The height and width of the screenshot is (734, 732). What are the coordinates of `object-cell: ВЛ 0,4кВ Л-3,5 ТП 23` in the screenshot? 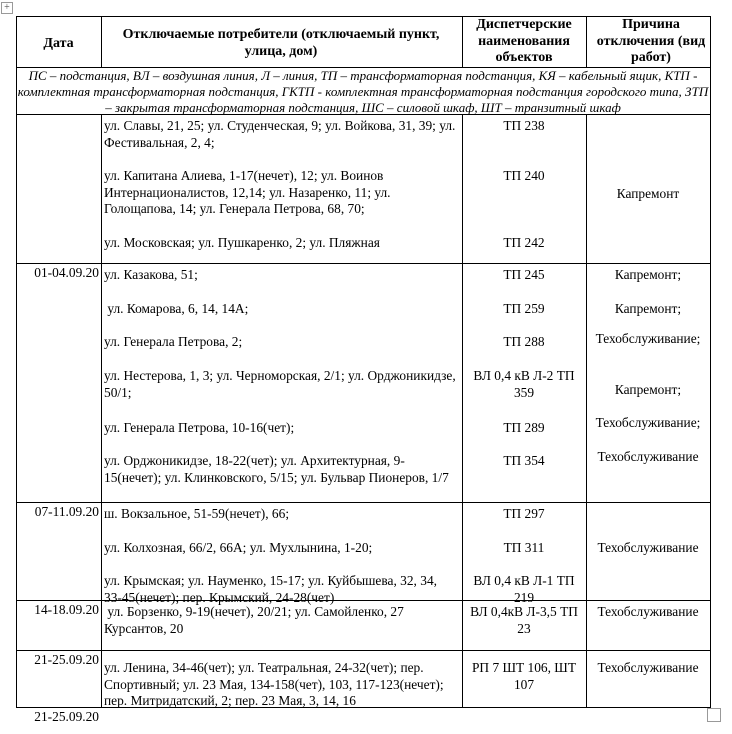 It's located at (524, 620).